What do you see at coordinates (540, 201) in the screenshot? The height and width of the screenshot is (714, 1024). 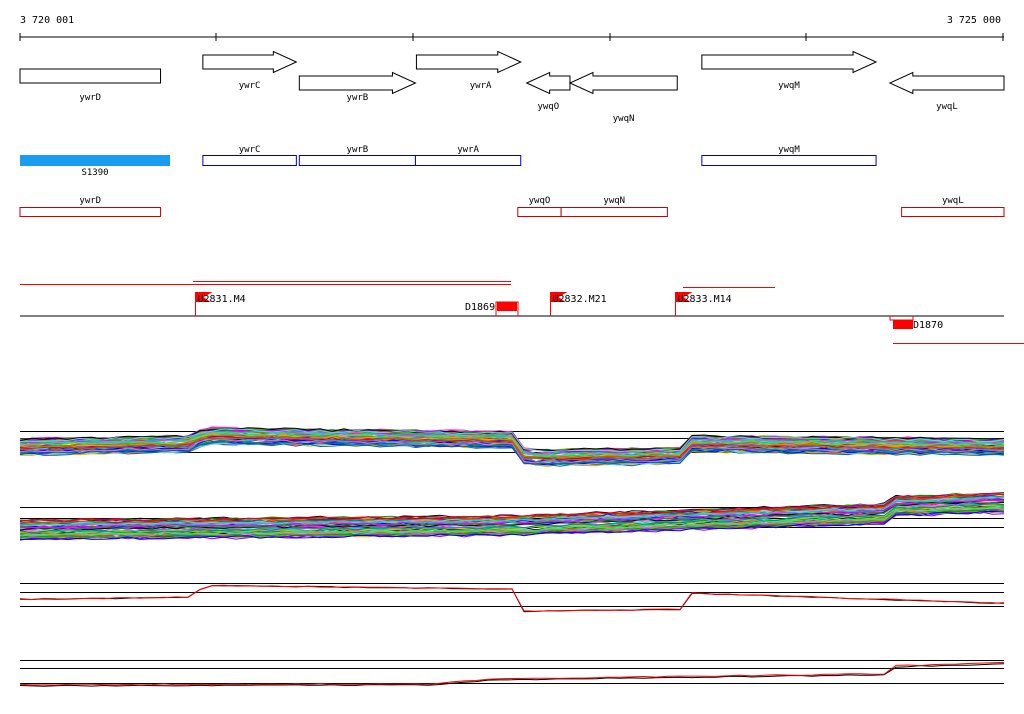 I see `operon-box-label: ywqO` at bounding box center [540, 201].